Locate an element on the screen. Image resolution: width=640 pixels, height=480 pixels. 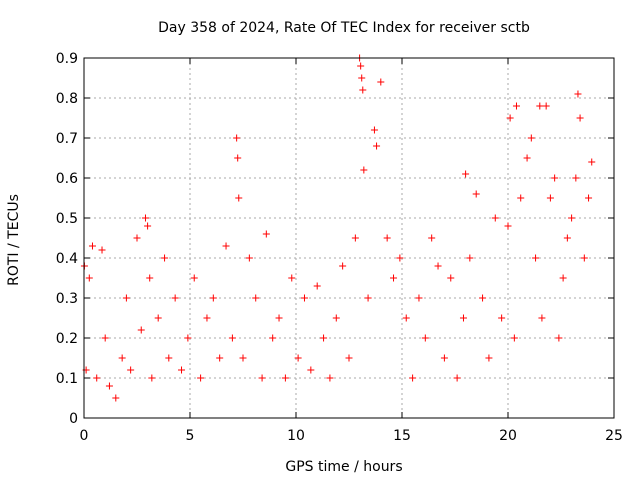
x-axis-label: GPS time / hours is located at coordinates (343, 467).